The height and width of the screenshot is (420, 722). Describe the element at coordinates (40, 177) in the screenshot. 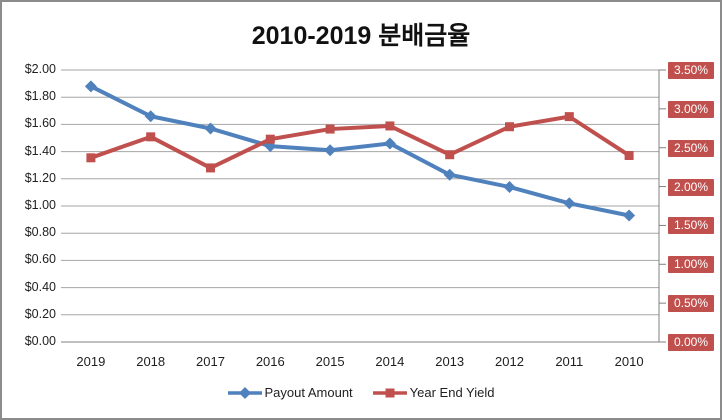

I see `left-axis-tick-label: $1.20` at that location.